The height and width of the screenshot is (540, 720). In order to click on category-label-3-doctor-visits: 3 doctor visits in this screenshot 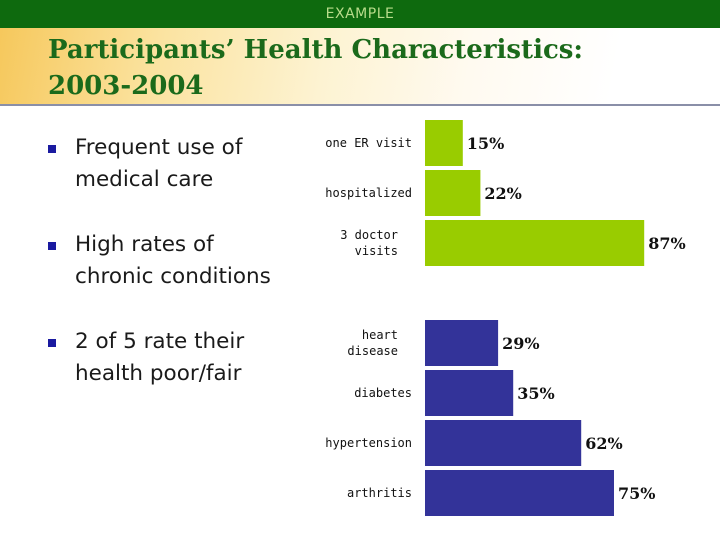, I will do `click(369, 243)`.